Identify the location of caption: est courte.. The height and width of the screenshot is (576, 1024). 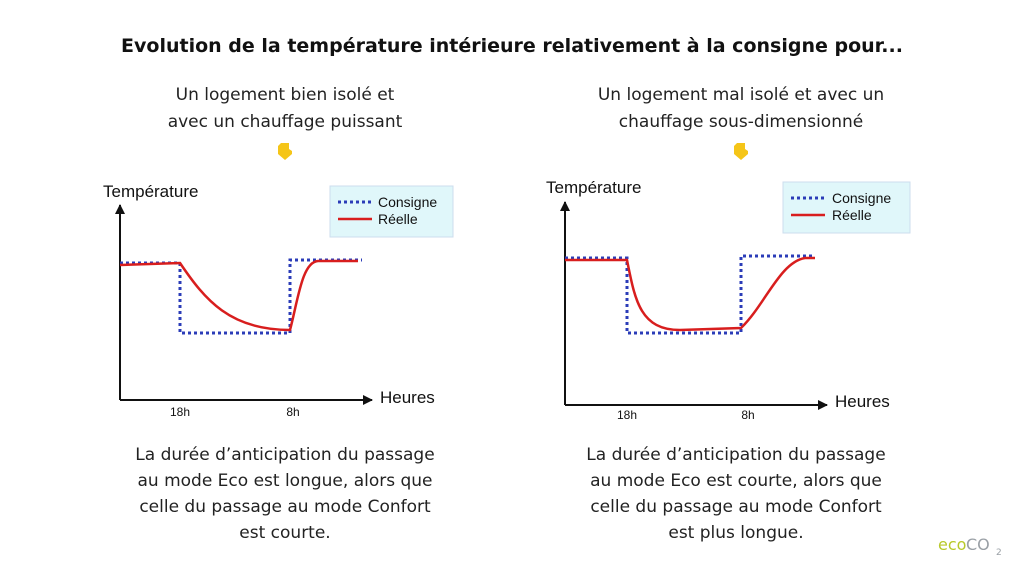
(284, 533).